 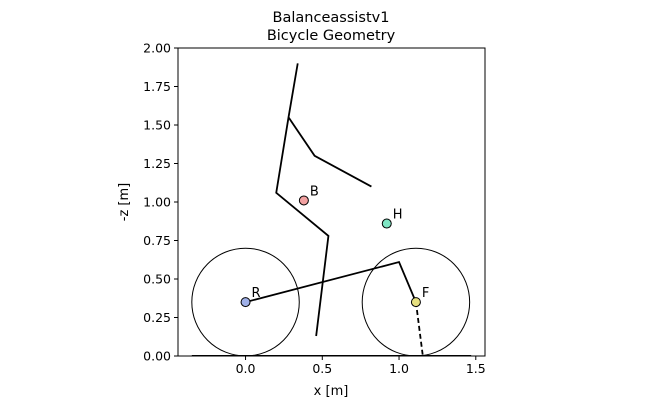 What do you see at coordinates (157, 202) in the screenshot?
I see `y-tick-label: 1.00` at bounding box center [157, 202].